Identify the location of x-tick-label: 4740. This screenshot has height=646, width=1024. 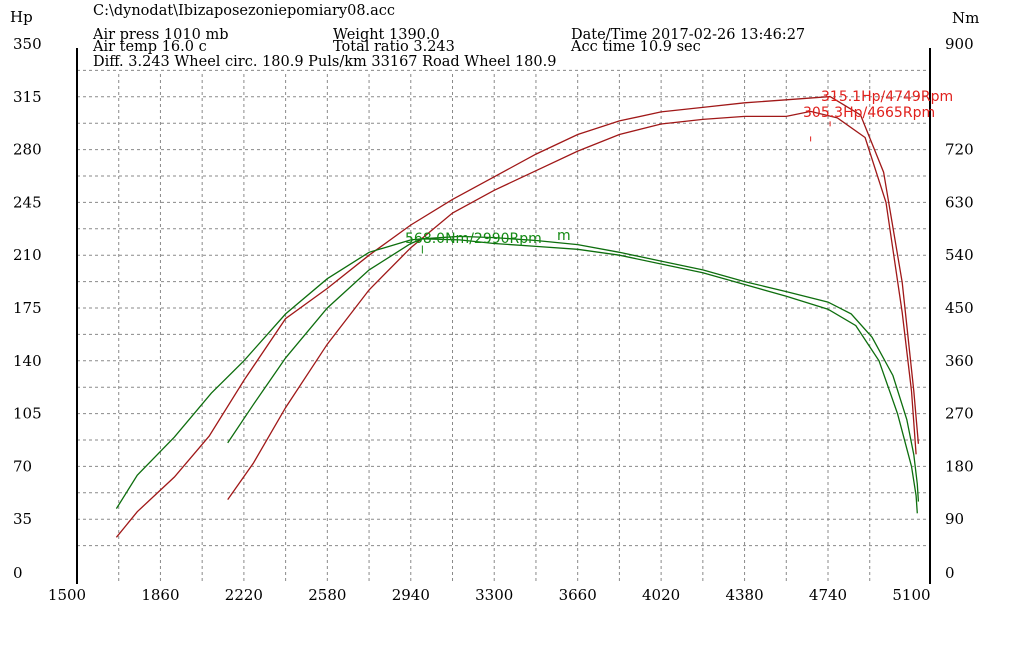
(828, 595).